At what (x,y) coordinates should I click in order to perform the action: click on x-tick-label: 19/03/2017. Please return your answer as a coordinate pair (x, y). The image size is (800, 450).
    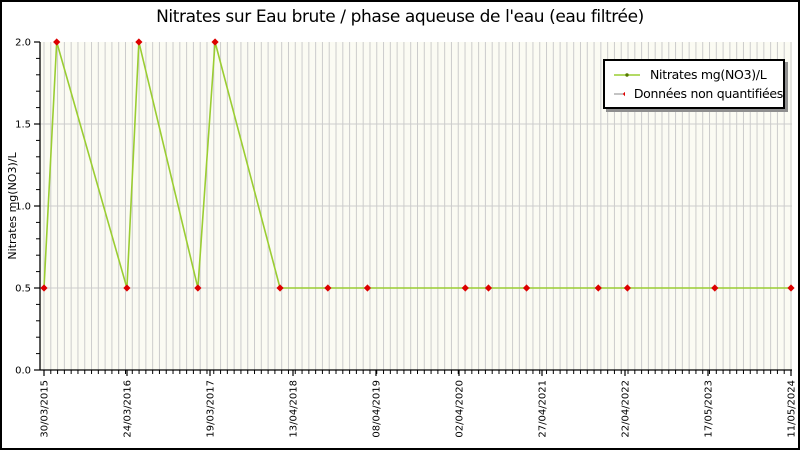
    Looking at the image, I should click on (211, 409).